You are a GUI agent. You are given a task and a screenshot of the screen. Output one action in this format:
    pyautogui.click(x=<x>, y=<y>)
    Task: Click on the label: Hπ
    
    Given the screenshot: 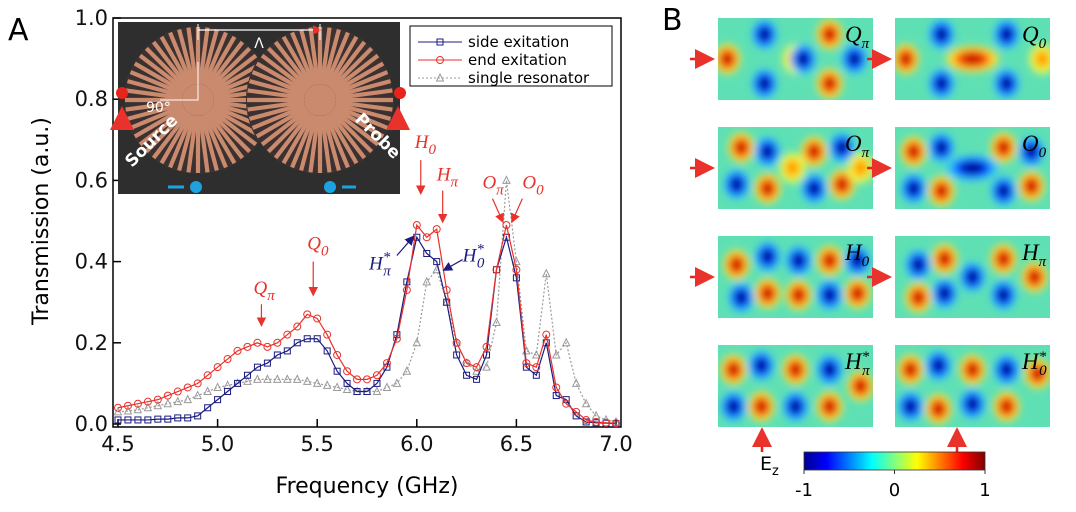 What is the action you would take?
    pyautogui.click(x=447, y=177)
    